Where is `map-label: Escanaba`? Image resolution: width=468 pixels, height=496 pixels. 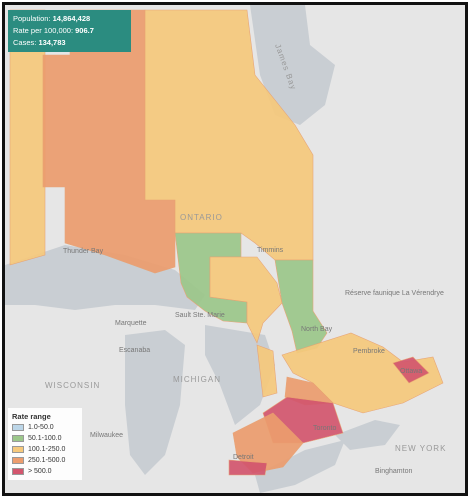 map-label: Escanaba is located at coordinates (134, 350).